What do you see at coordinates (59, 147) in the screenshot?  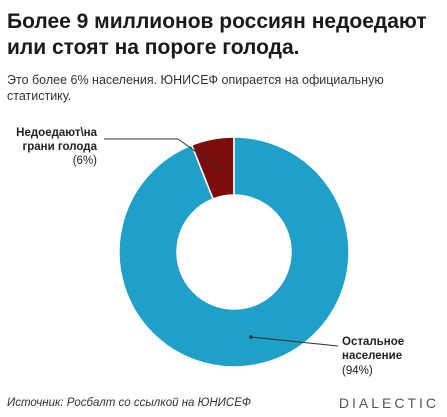 I see `slice-label-1-line-2: грани голода` at bounding box center [59, 147].